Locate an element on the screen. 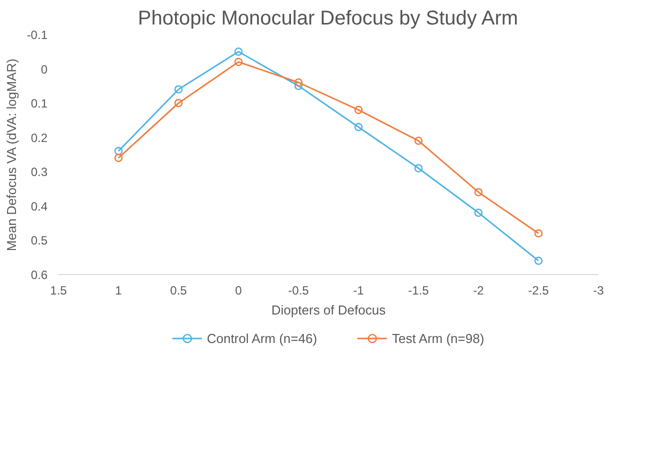 Image resolution: width=663 pixels, height=450 pixels. y-tick-label: 0.6 is located at coordinates (39, 275).